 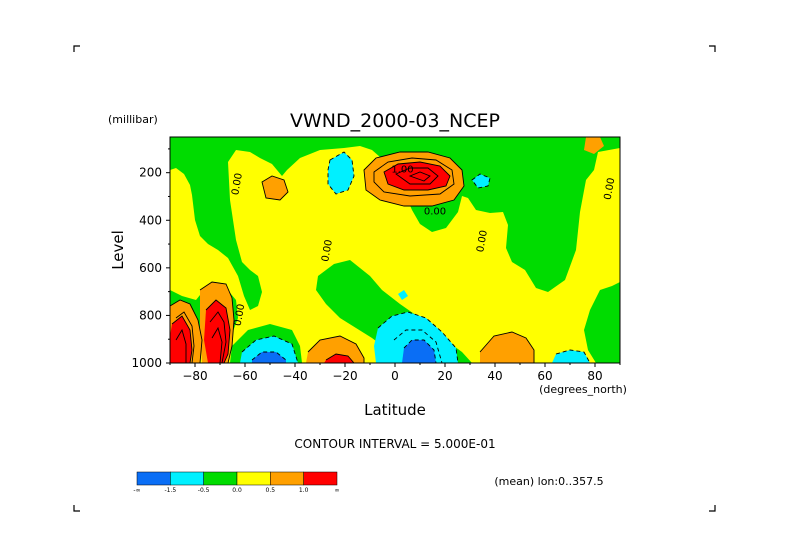 What do you see at coordinates (217, 331) in the screenshot?
I see `field-red-south2` at bounding box center [217, 331].